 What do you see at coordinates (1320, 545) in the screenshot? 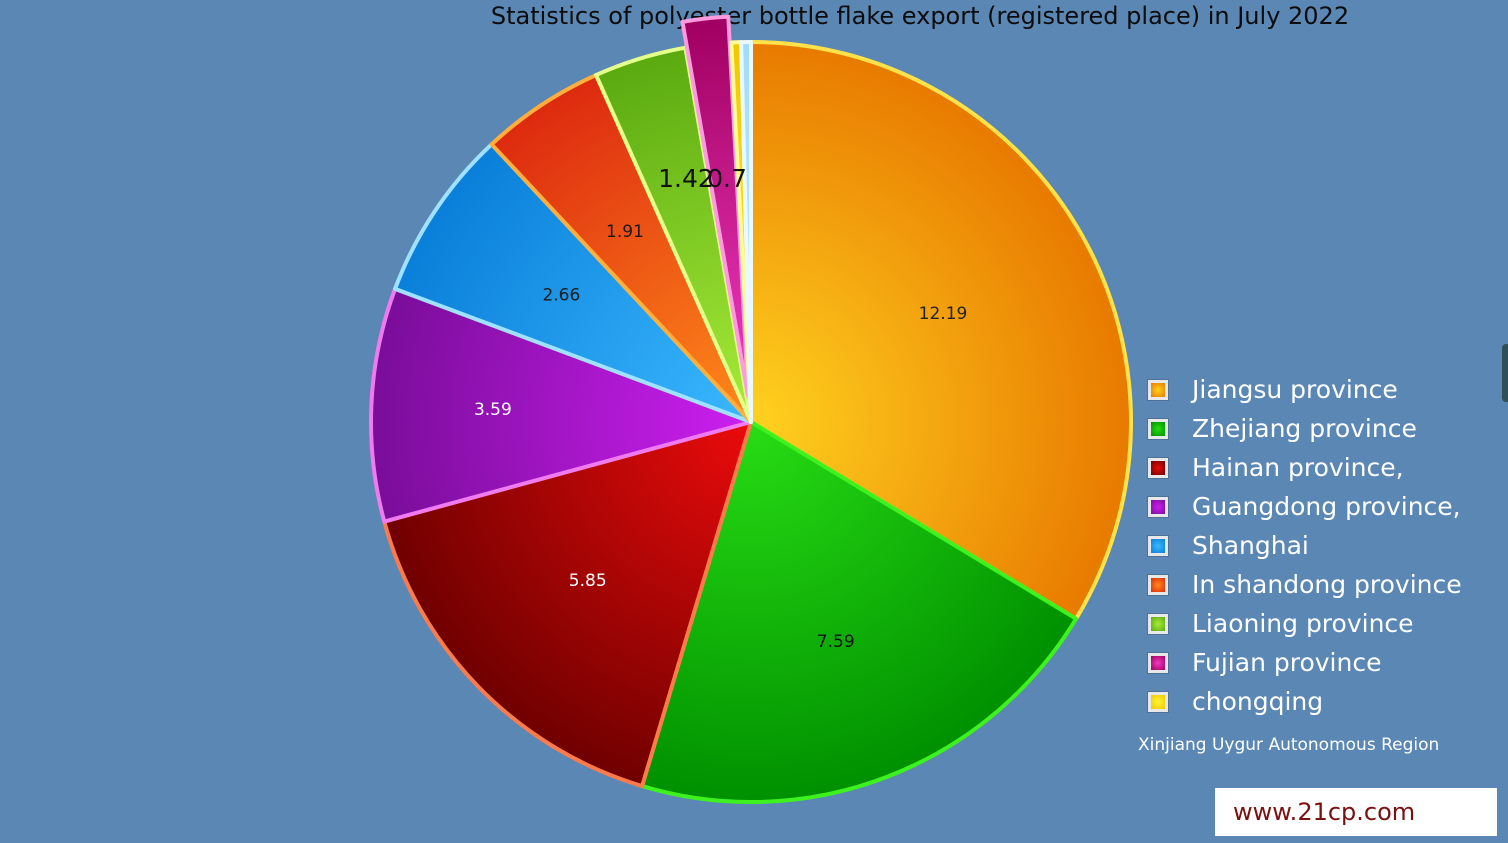
I see `legend-item: Shanghai` at bounding box center [1320, 545].